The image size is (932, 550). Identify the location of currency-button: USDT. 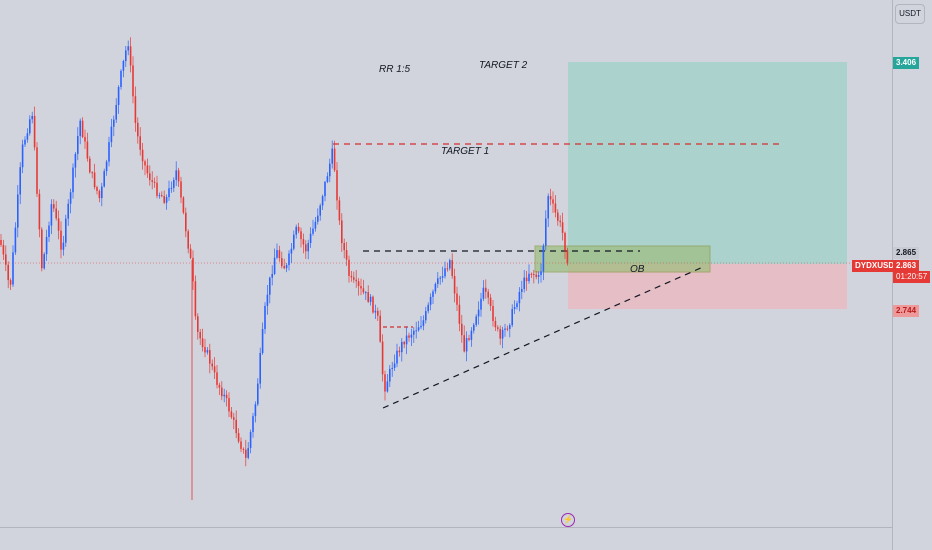
(910, 14).